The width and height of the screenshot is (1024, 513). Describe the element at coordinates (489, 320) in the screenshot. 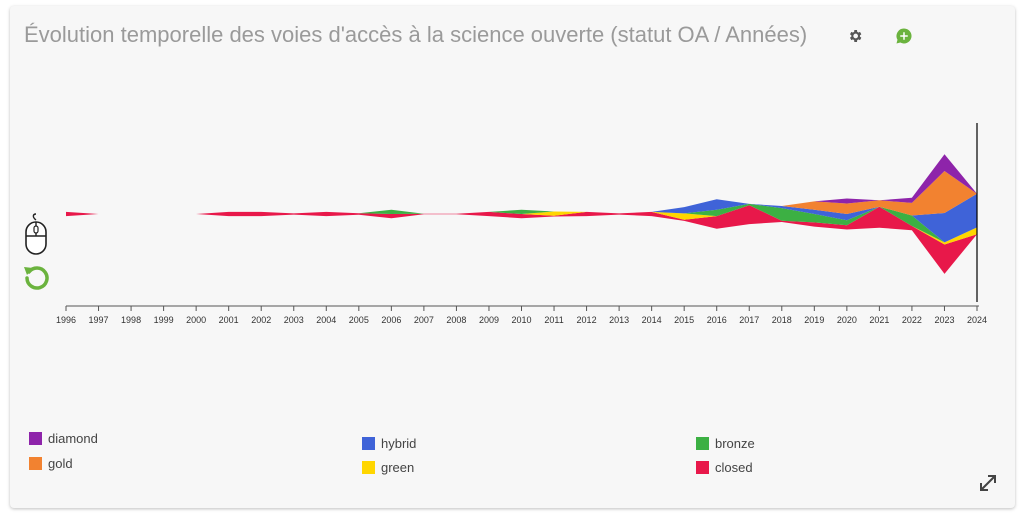

I see `x-tick-label-2009: 2009` at that location.